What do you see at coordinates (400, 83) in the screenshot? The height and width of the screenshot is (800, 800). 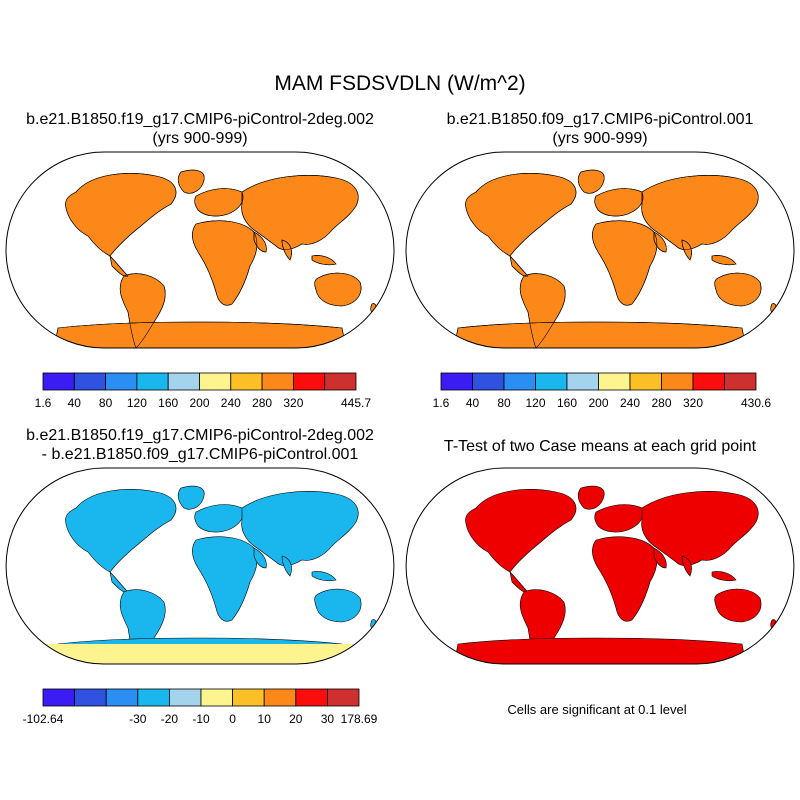 I see `figure-title: MAM FSDSVDLN (W/m^2)` at bounding box center [400, 83].